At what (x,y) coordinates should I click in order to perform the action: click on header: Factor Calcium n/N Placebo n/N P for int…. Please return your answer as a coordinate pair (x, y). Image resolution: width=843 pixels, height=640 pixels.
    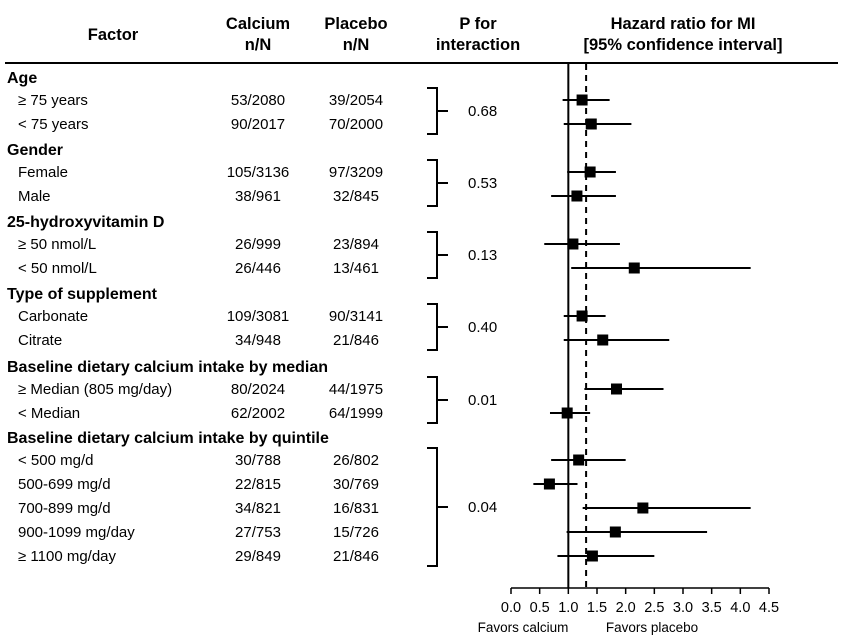
    Looking at the image, I should click on (421, 39).